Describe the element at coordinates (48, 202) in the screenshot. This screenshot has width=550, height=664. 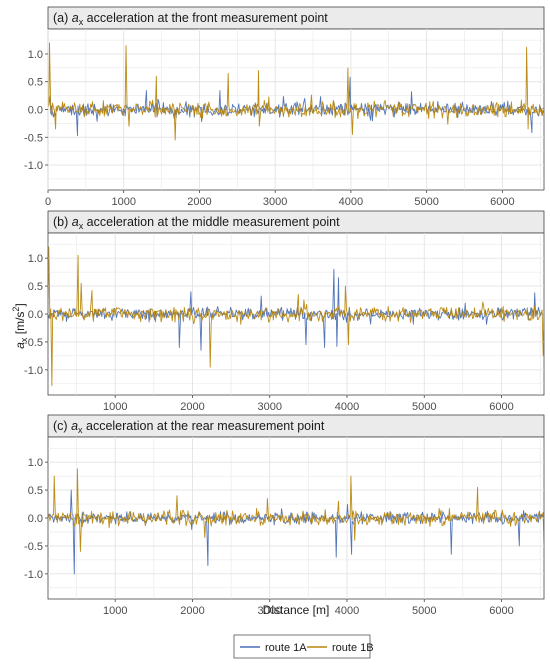
I see `panel-a-x-tick-label: 0` at that location.